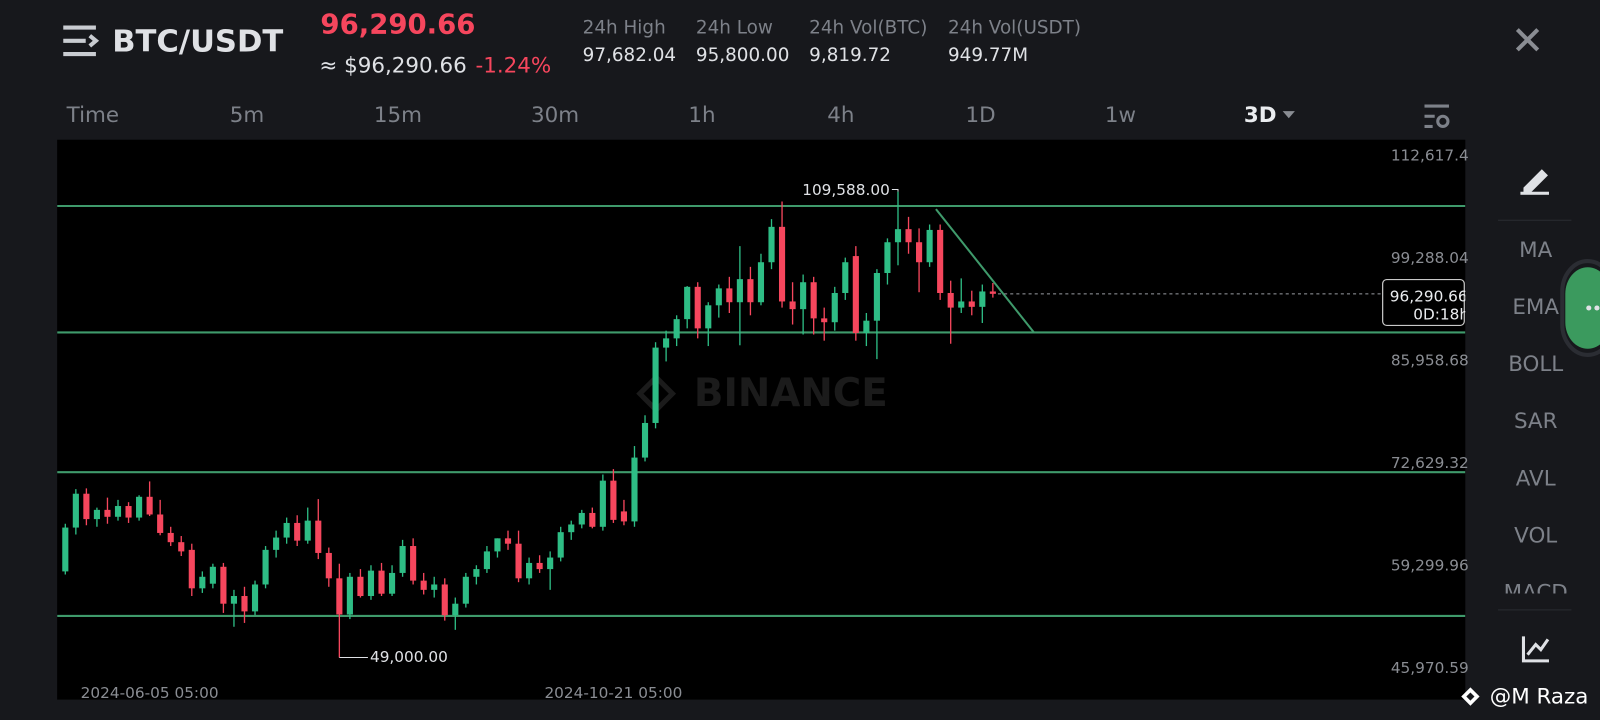 The width and height of the screenshot is (1600, 720). Describe the element at coordinates (1535, 250) in the screenshot. I see `indicator: MA` at that location.